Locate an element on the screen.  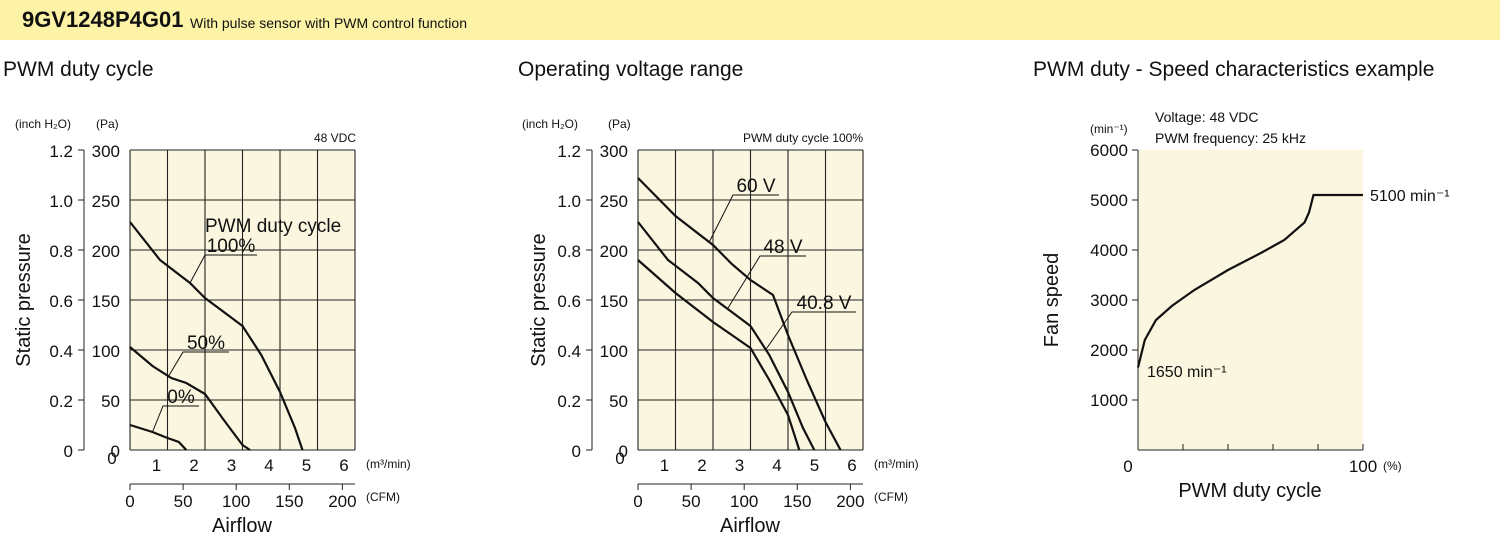
chart3-condition-voltage: Voltage: 48 VDC is located at coordinates (1207, 117).